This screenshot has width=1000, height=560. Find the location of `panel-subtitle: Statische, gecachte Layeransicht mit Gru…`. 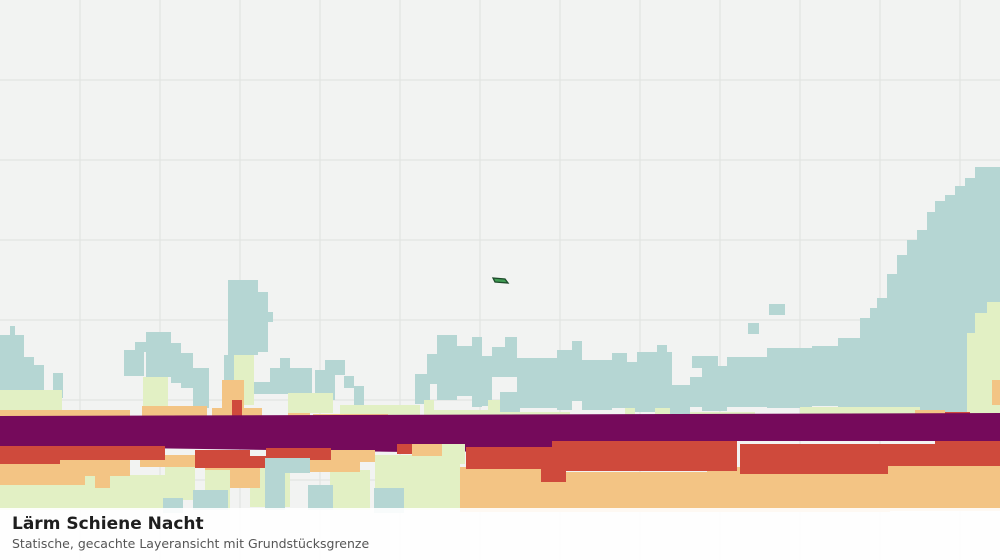

panel-subtitle: Statische, gecachte Layeransicht mit Gru… is located at coordinates (190, 543).